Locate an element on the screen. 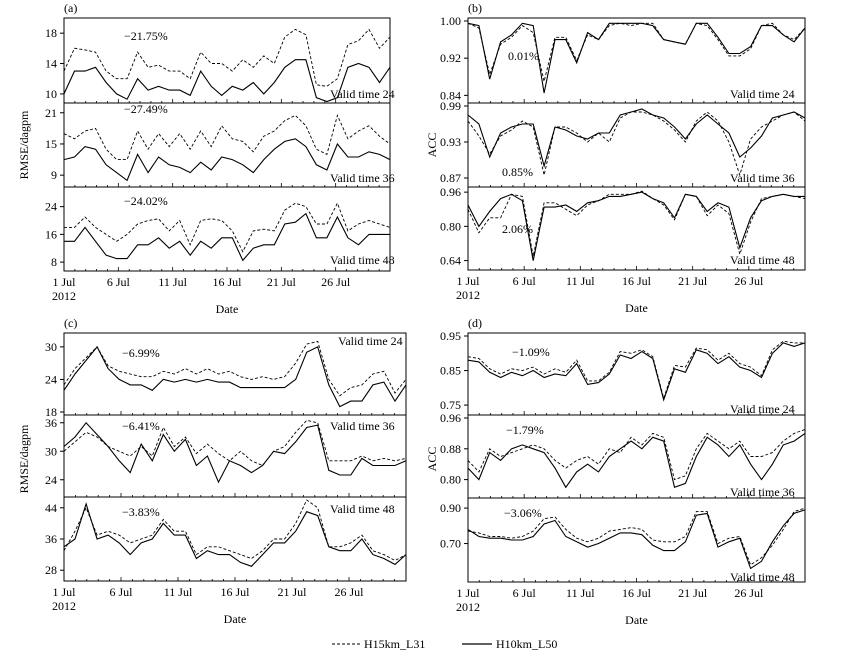 This screenshot has height=661, width=853. subplot-2: 21 15 9 −27.49% Valid time 36 is located at coordinates (220, 145).